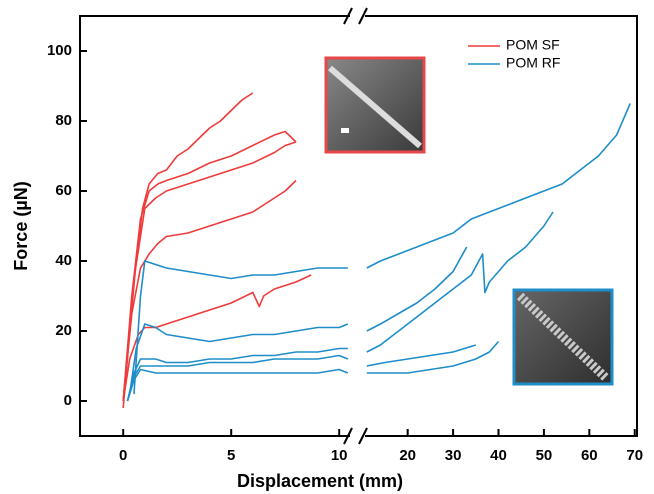 The image size is (654, 494). I want to click on inset-image, so click(563, 337).